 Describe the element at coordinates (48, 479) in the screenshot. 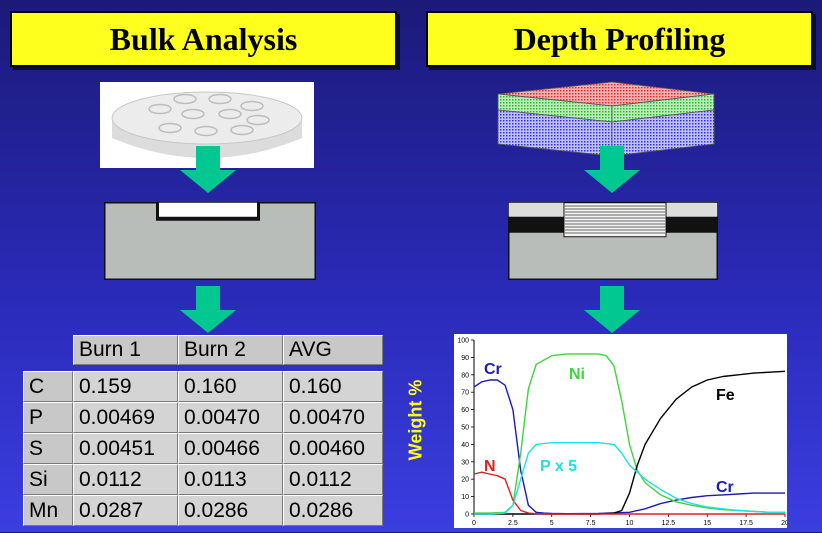

I see `table-row-label: Si` at that location.